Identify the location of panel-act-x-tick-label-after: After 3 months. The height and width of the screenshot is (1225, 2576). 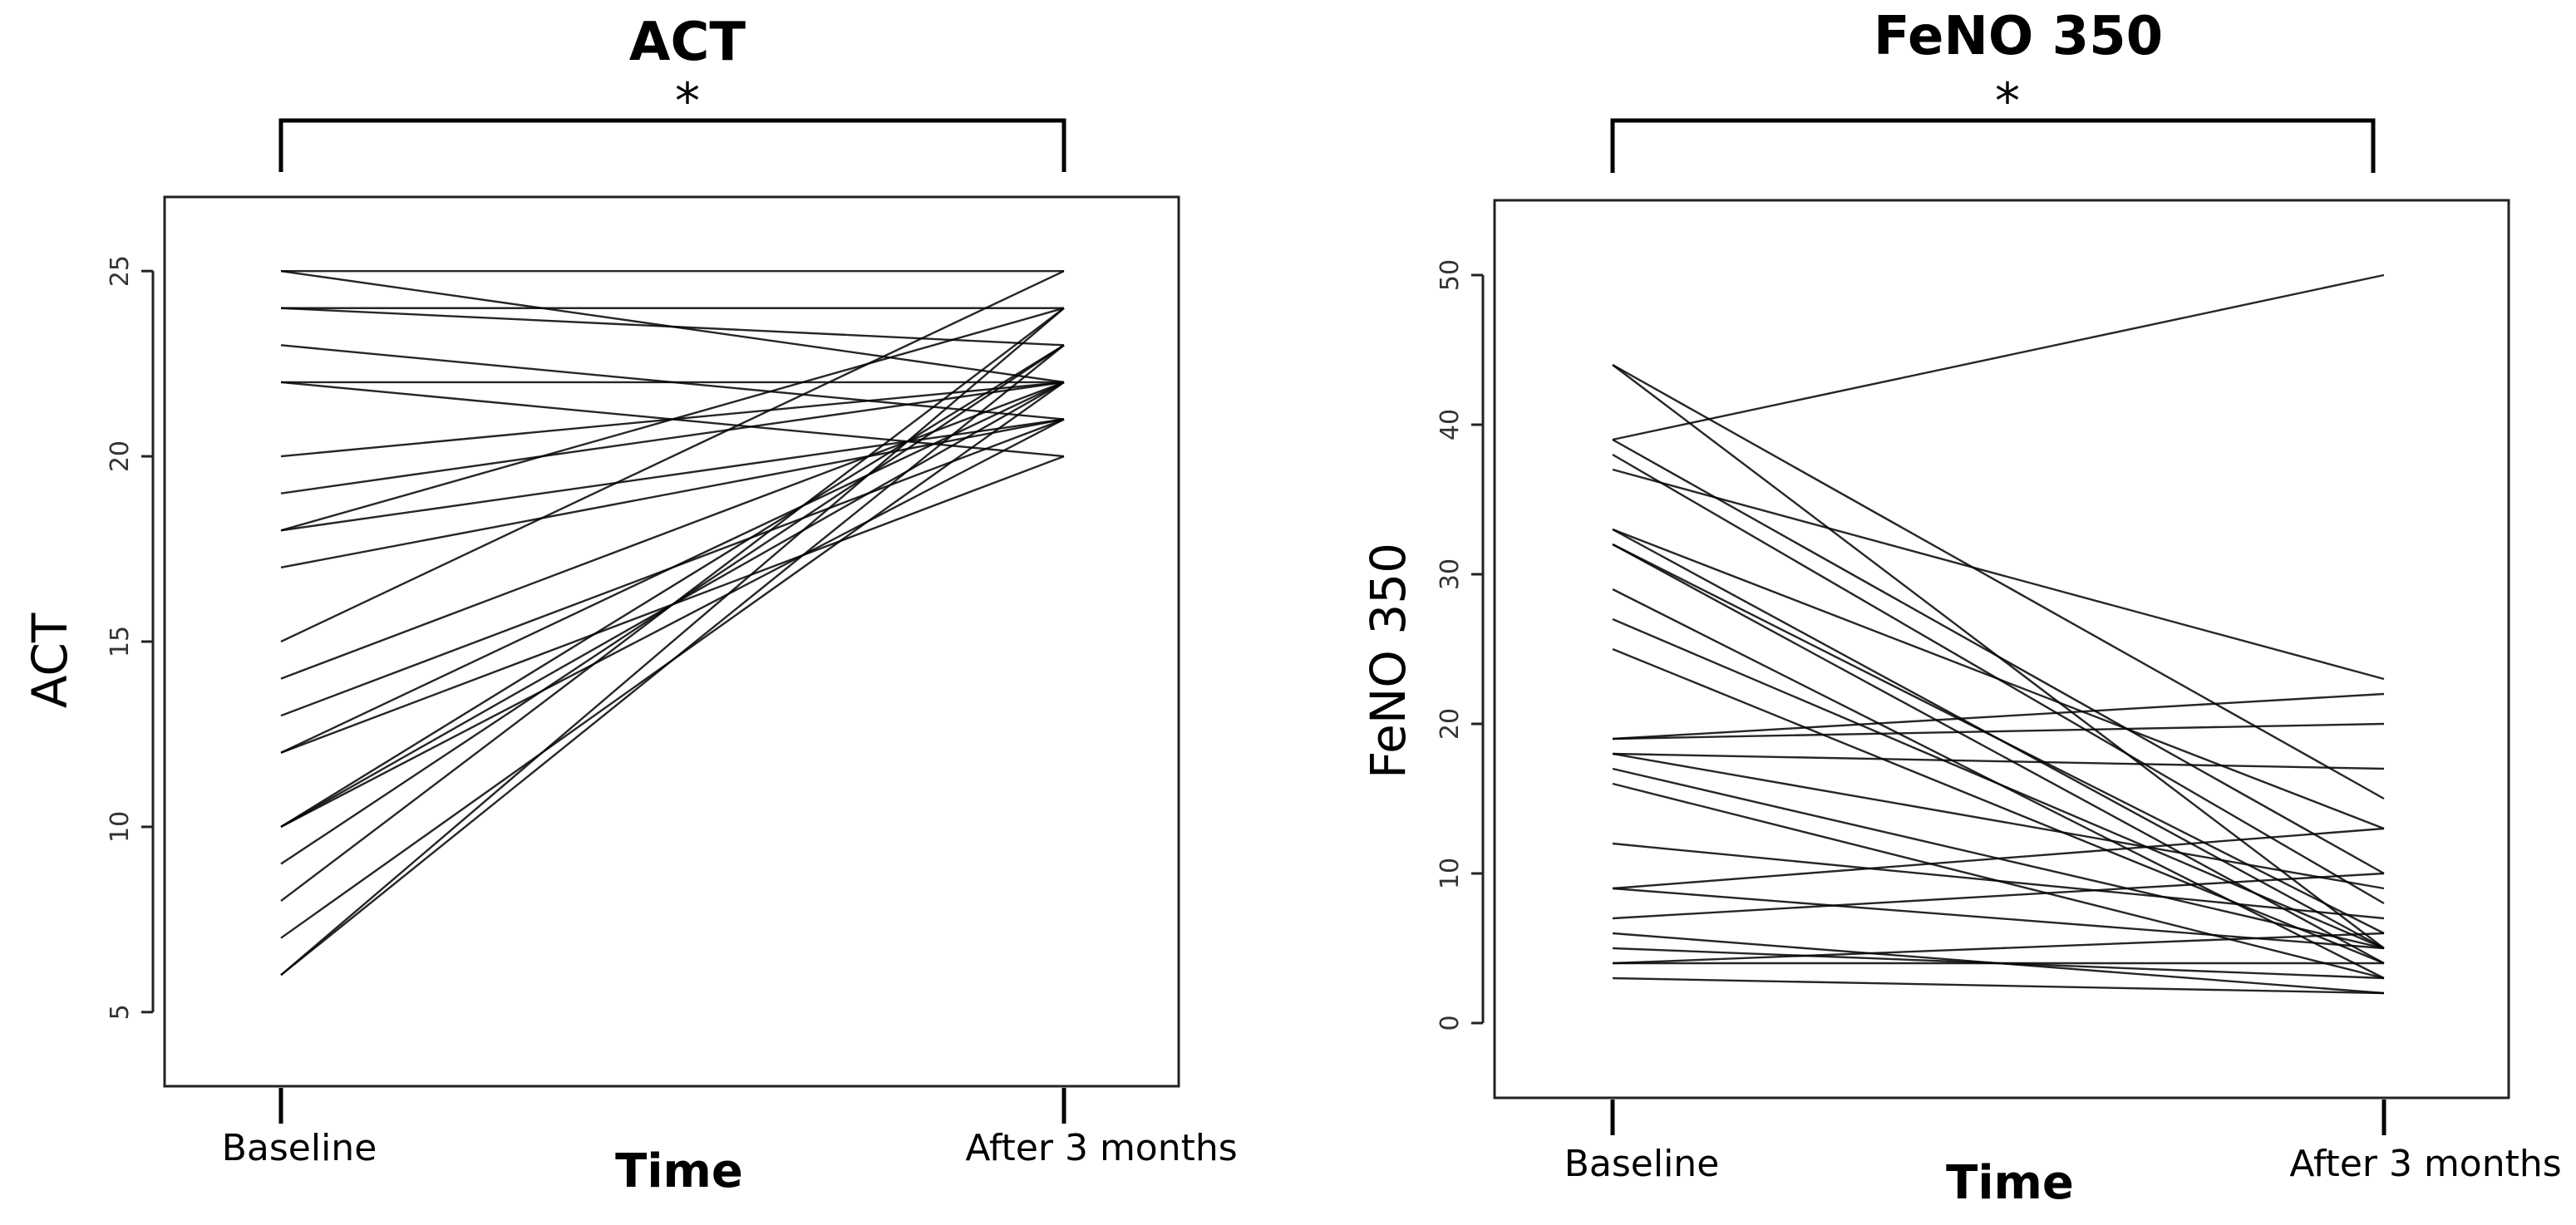
(1101, 1148).